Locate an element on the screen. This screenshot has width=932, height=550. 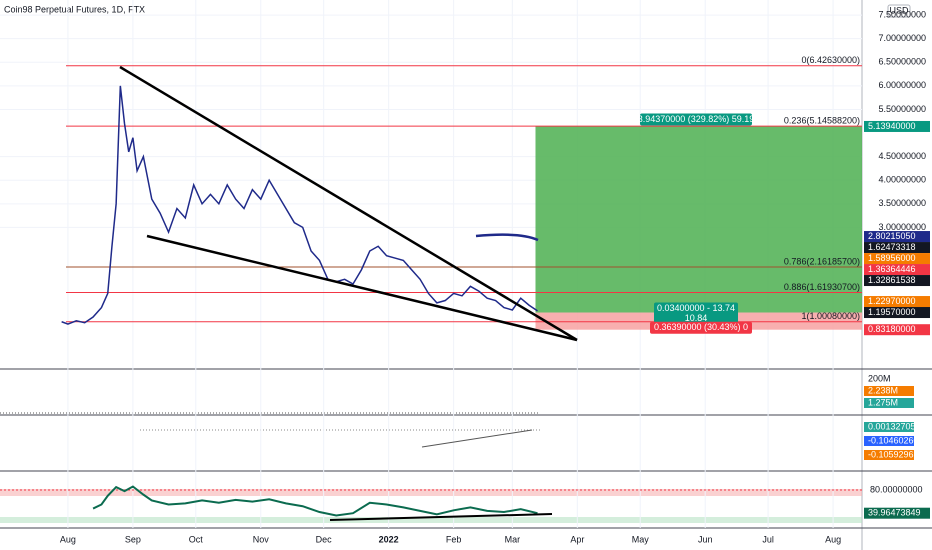
fib-label: 0(6.42630000) is located at coordinates (830, 60).